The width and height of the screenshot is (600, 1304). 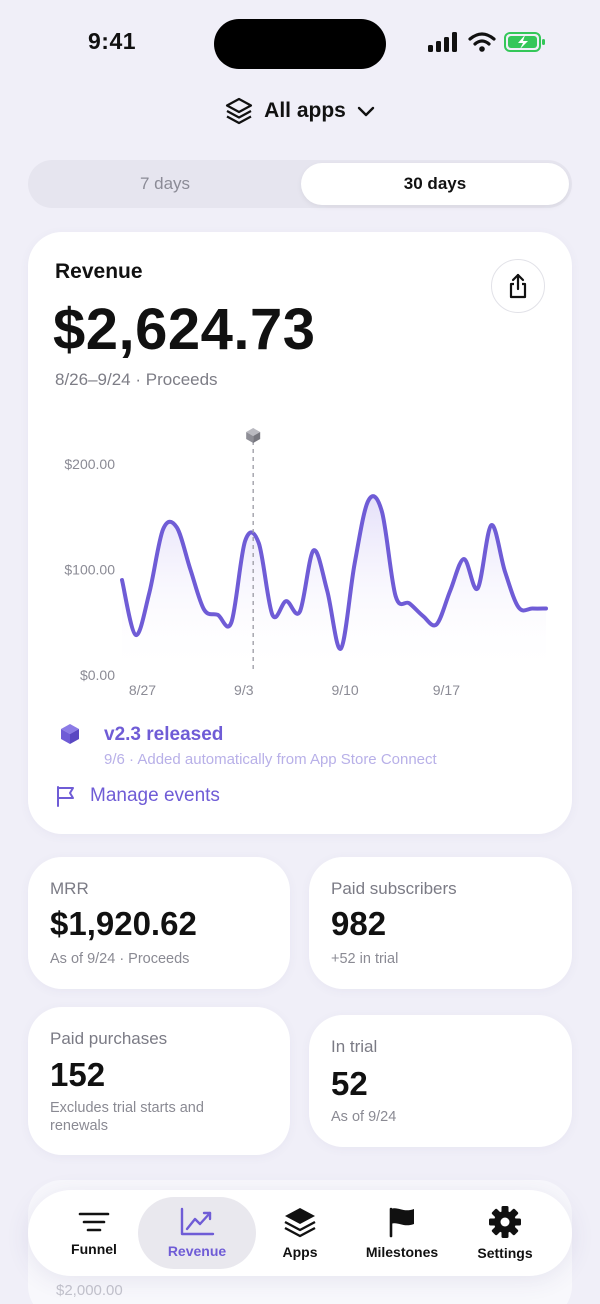 I want to click on stack-icon, so click(x=300, y=1223).